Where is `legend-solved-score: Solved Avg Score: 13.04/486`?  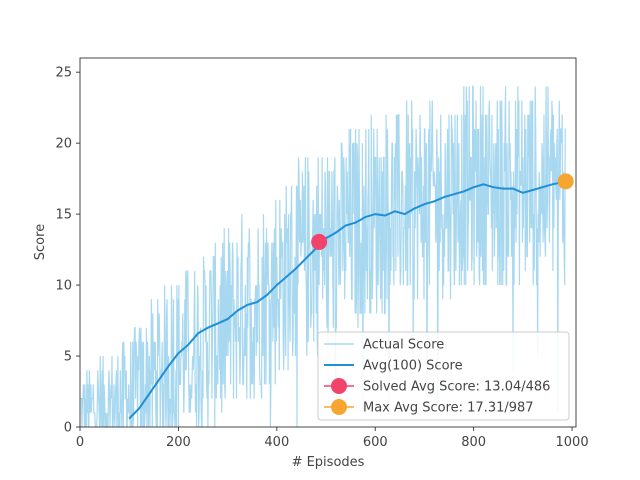 legend-solved-score: Solved Avg Score: 13.04/486 is located at coordinates (437, 386).